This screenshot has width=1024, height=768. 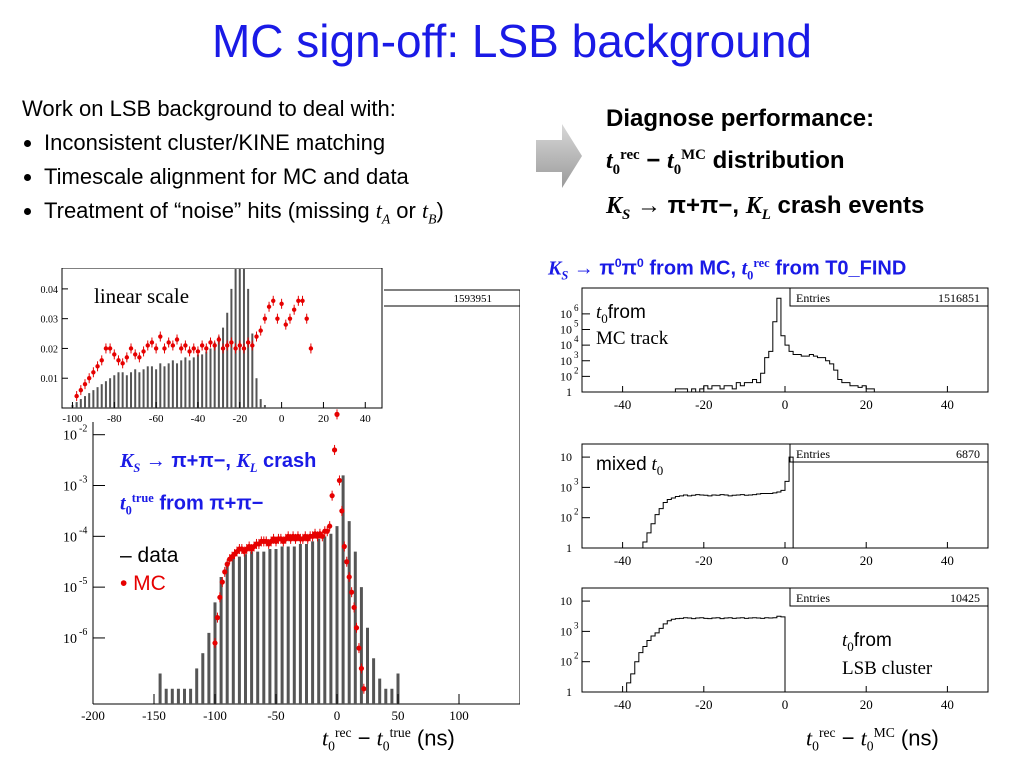 I want to click on main-x-tick-label: -150, so click(x=154, y=715).